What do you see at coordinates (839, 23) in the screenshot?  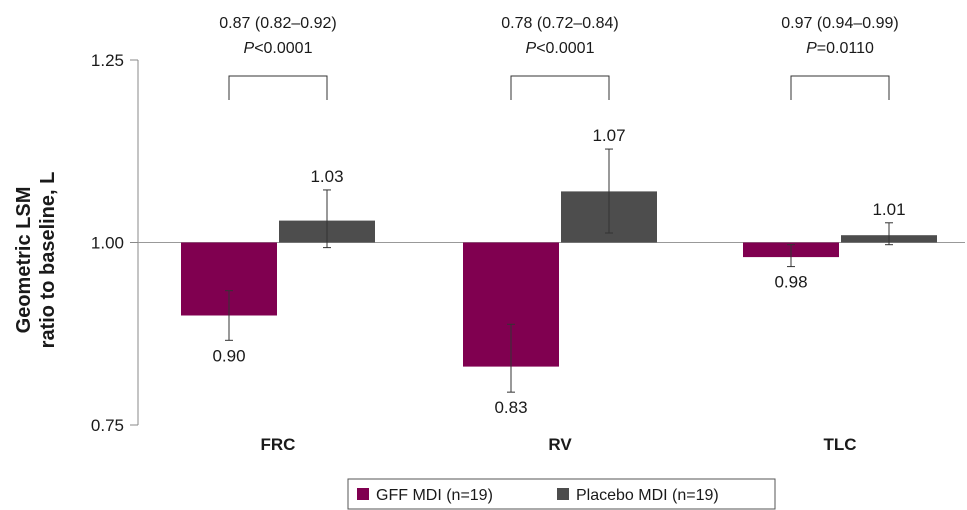 I see `ratio-annotation: 0.97 (0.94–0.99)` at bounding box center [839, 23].